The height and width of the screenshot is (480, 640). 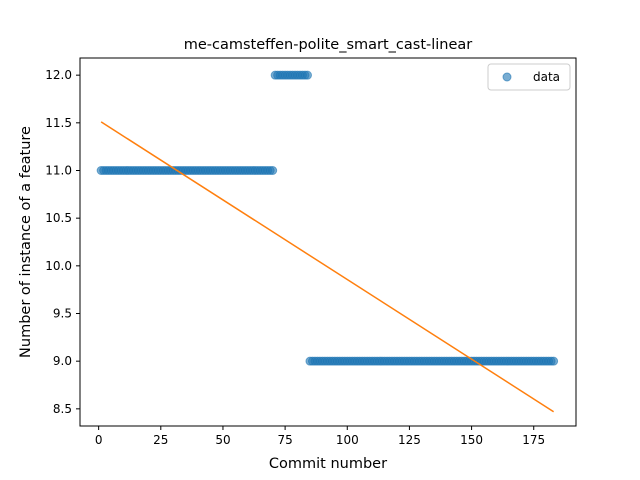 I want to click on y-axis-title: Number of instance of a feature, so click(x=26, y=242).